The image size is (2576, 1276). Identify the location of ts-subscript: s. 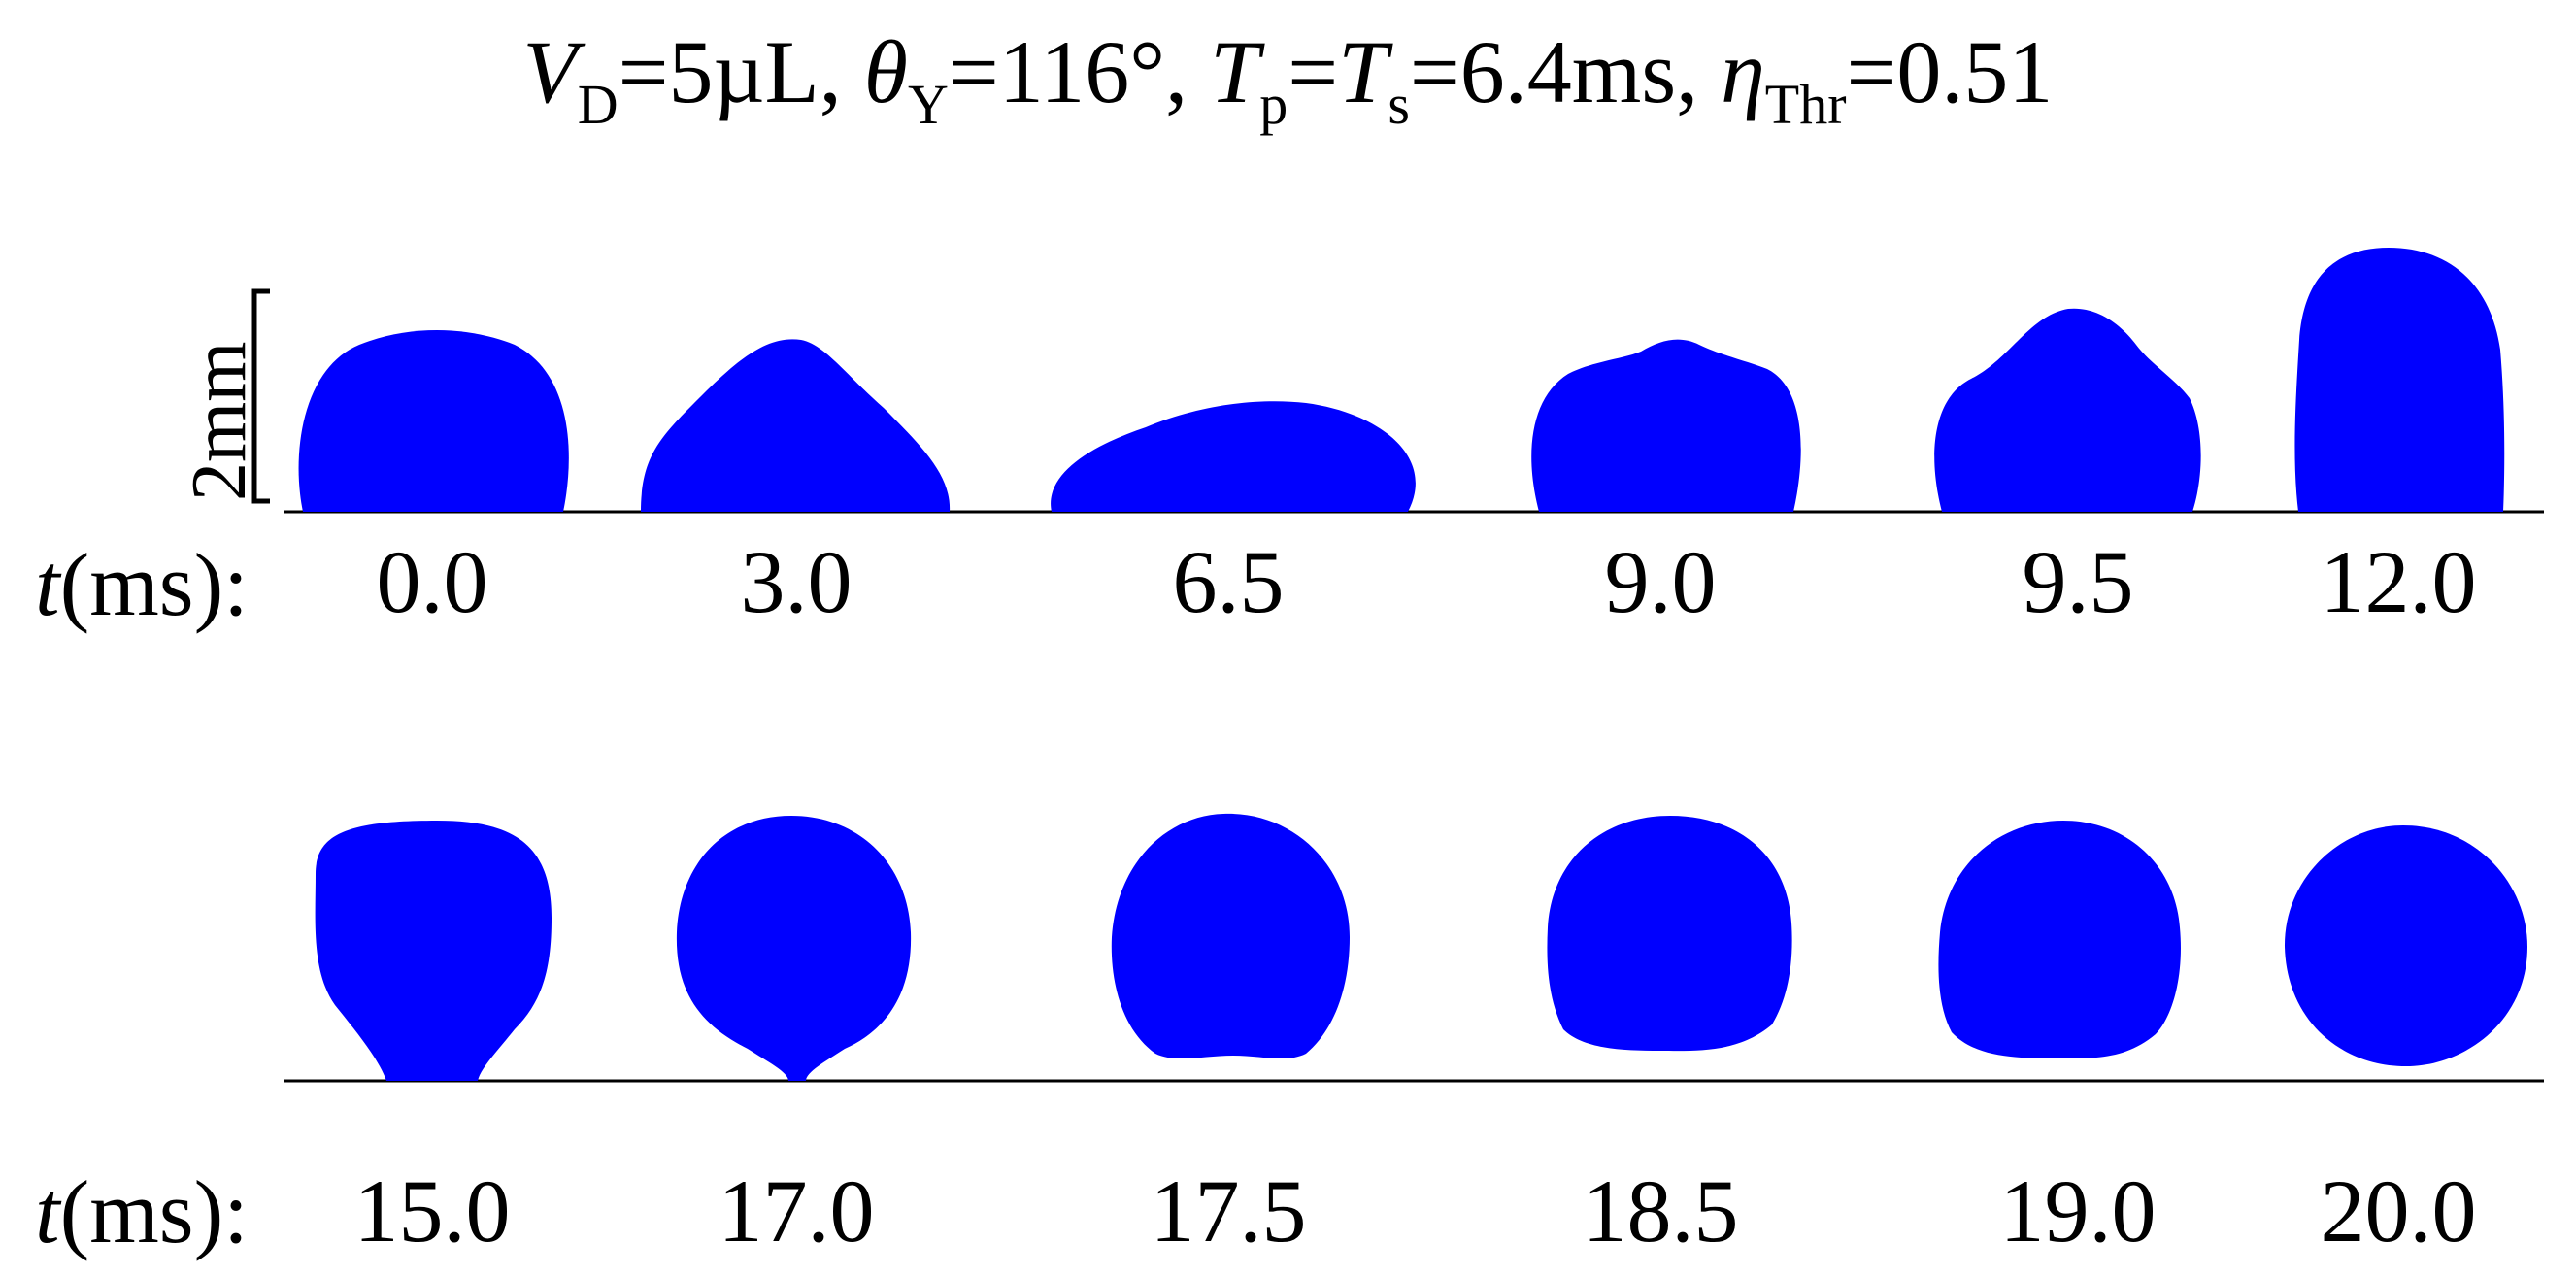
(1399, 104).